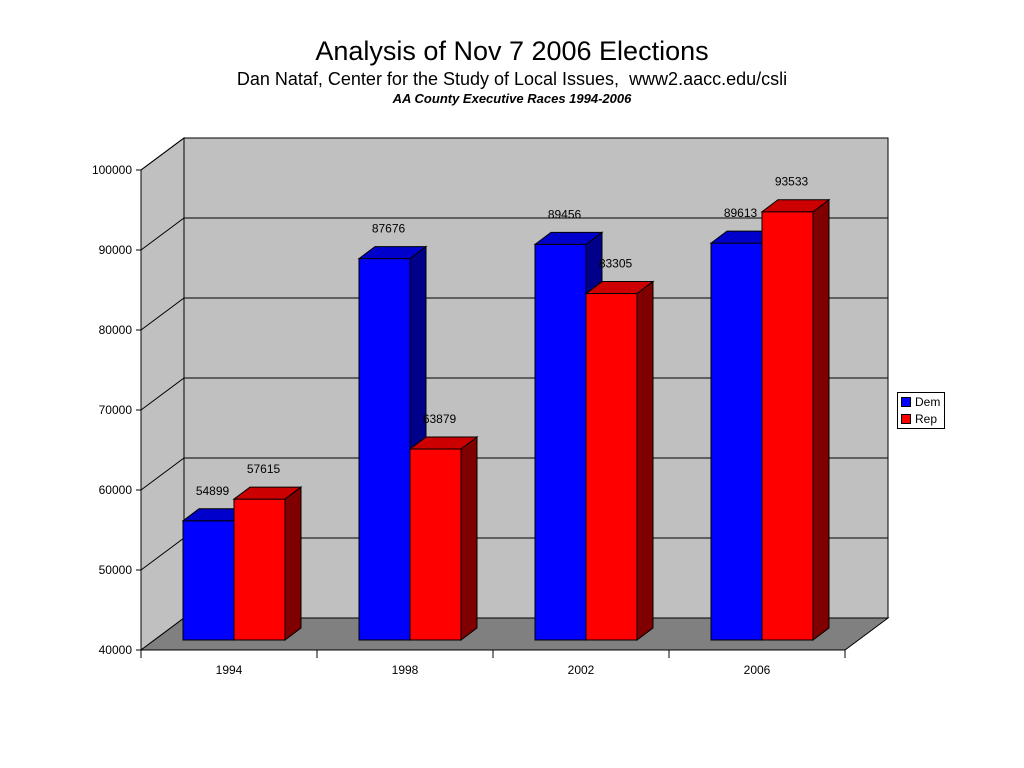  What do you see at coordinates (116, 650) in the screenshot?
I see `y-tick-label: 40000` at bounding box center [116, 650].